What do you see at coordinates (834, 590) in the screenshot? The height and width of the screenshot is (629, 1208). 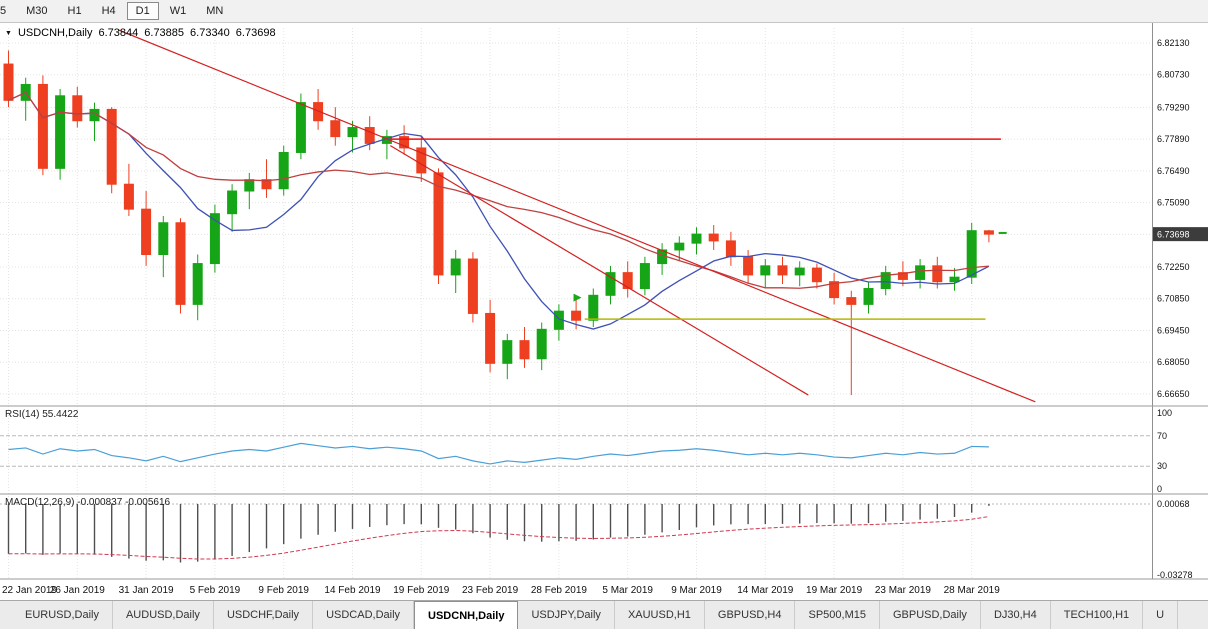 I see `svg-text: 19 Mar 2019` at bounding box center [834, 590].